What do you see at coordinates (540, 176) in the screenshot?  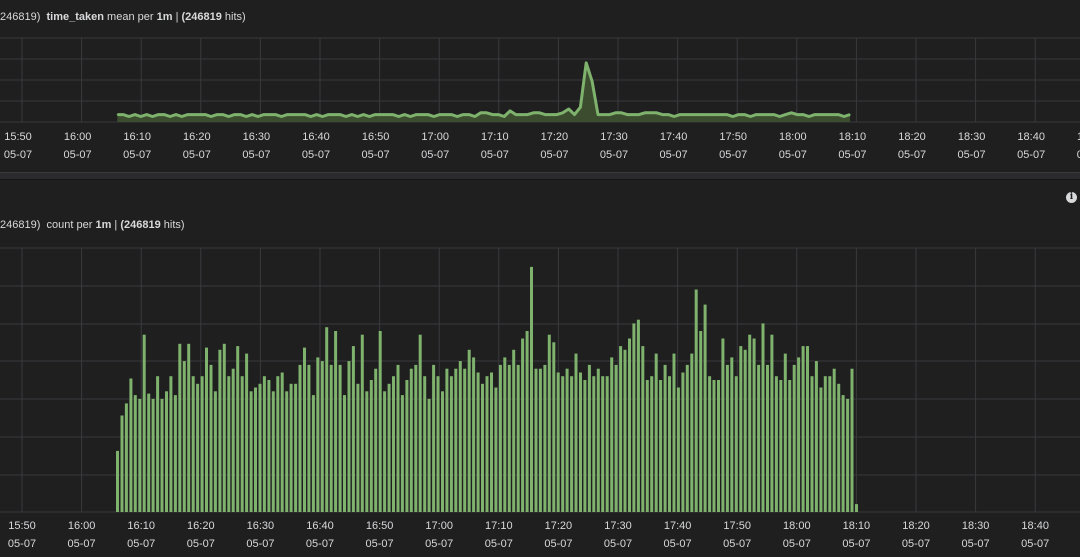 I see `panel-divider` at bounding box center [540, 176].